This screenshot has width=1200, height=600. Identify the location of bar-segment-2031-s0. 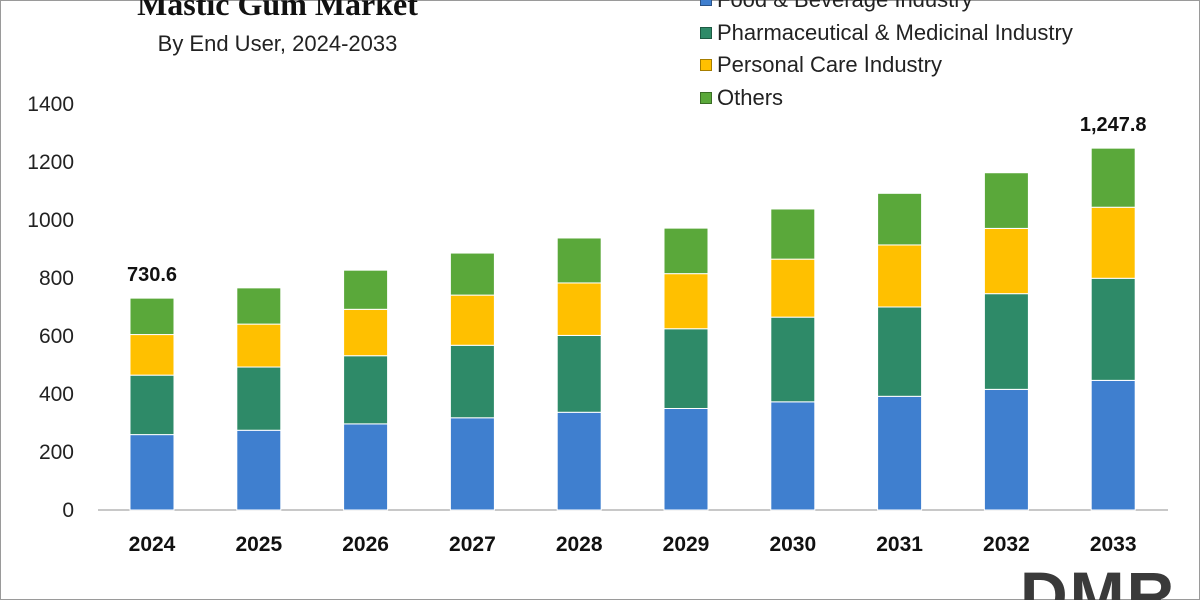
(900, 453).